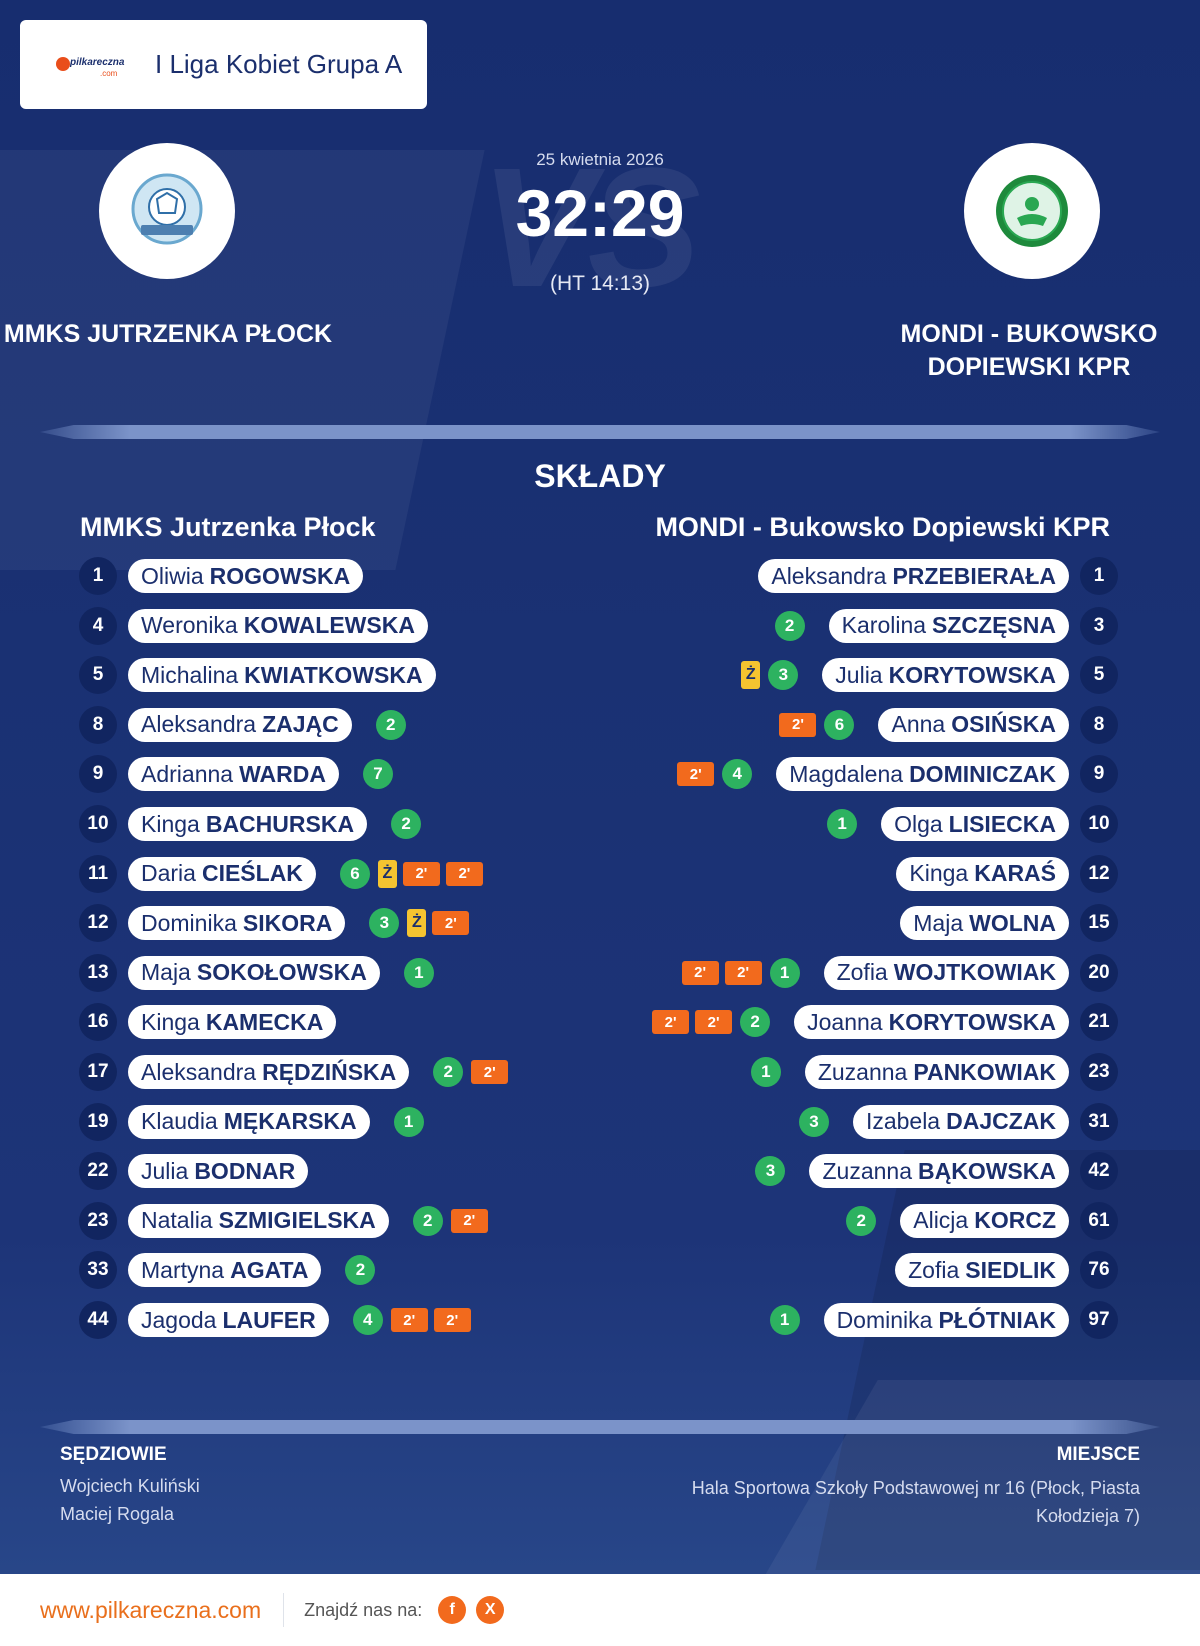 The width and height of the screenshot is (1200, 1646). I want to click on player-last-name: KAMECKA, so click(264, 1021).